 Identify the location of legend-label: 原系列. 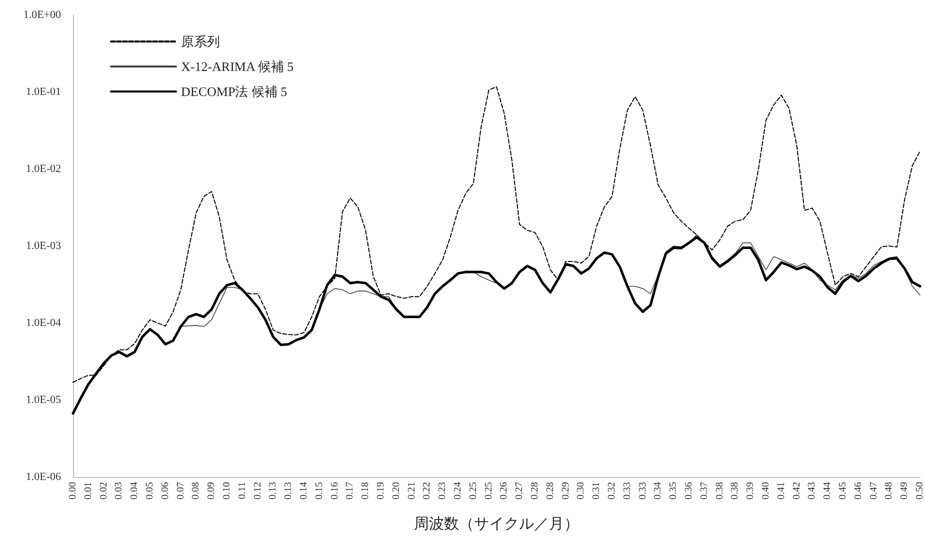
(200, 41).